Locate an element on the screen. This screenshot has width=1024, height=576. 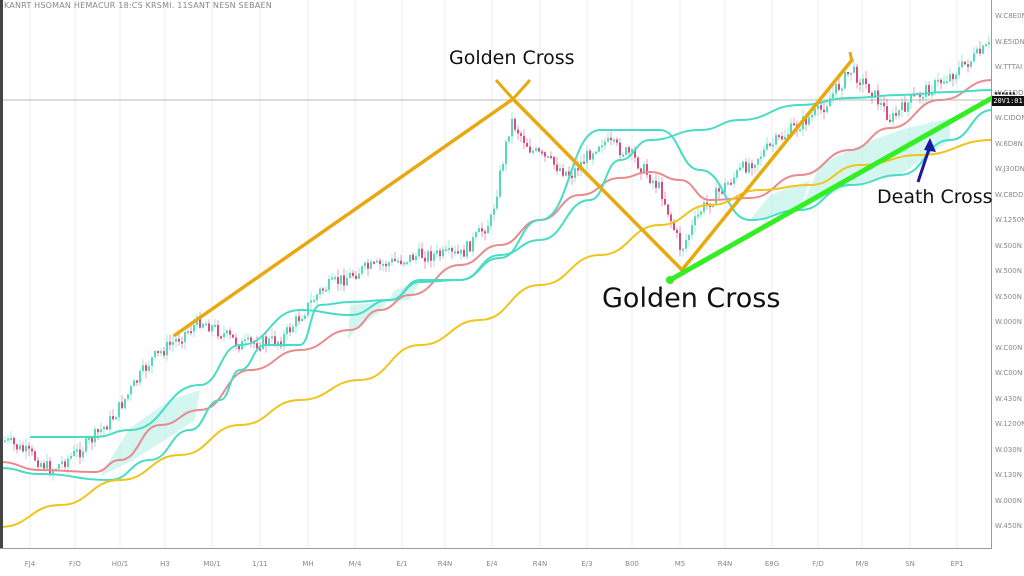
time-axis is located at coordinates (496, 560).